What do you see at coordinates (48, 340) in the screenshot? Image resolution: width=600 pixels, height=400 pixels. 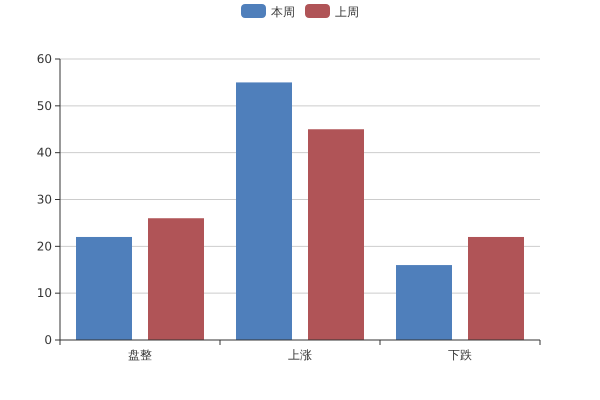 I see `y-tick-label: 0` at bounding box center [48, 340].